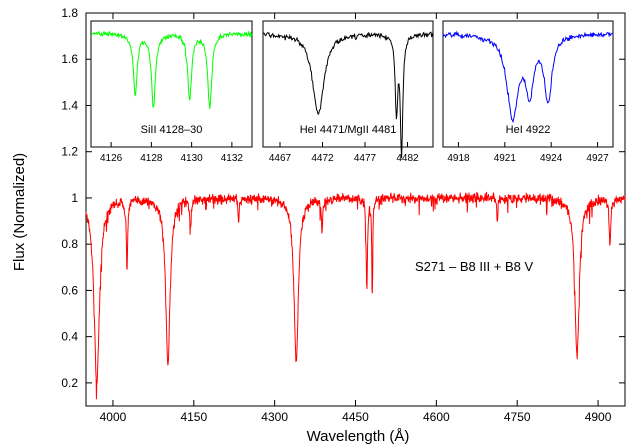 The height and width of the screenshot is (445, 627). What do you see at coordinates (69, 13) in the screenshot?
I see `y-tick-label: 1.8` at bounding box center [69, 13].